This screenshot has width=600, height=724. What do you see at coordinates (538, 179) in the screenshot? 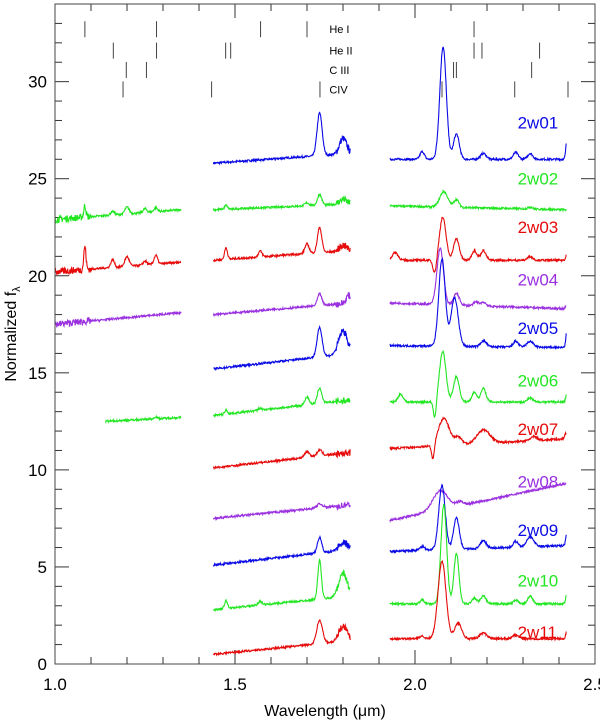
I see `spectrum-label-2w02: 2w02` at bounding box center [538, 179].